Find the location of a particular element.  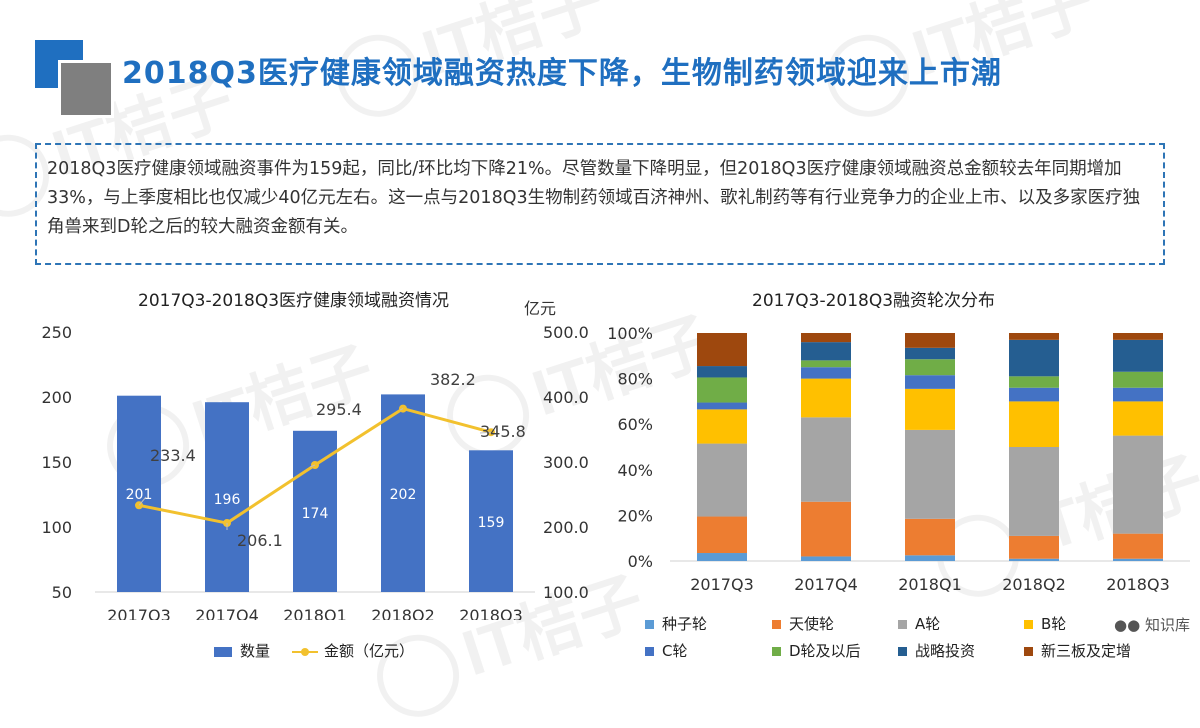

legend-item-angel: 天使轮 is located at coordinates (803, 623).